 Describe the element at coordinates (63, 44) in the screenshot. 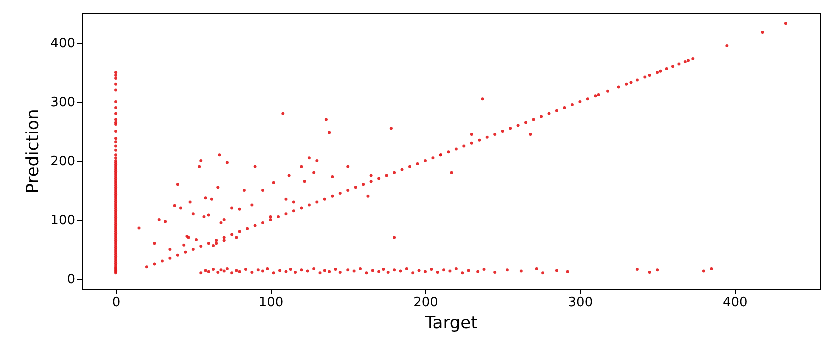

I see `y-tick-label: 400` at that location.